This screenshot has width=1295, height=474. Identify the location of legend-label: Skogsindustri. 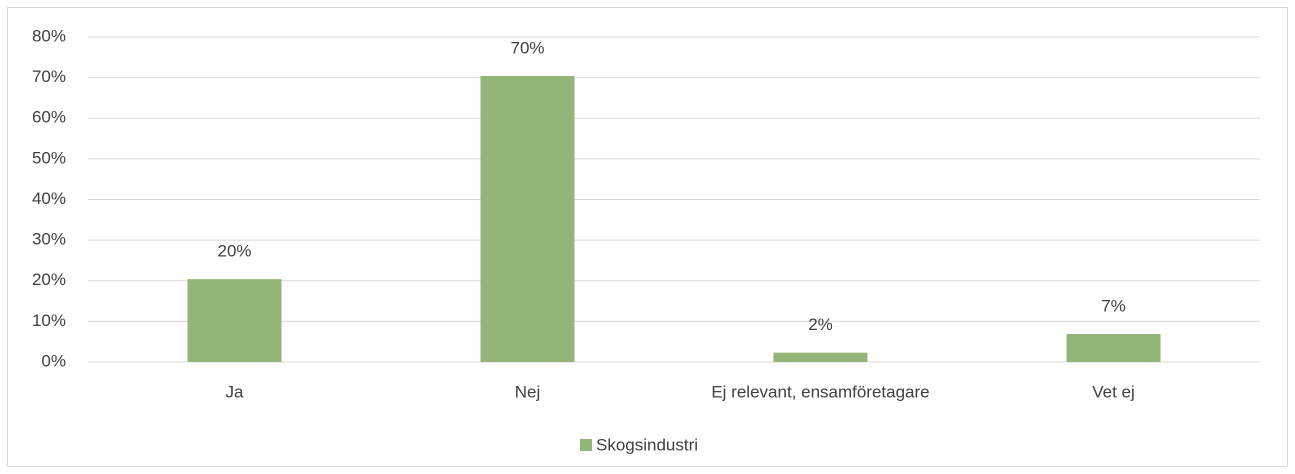
(647, 444).